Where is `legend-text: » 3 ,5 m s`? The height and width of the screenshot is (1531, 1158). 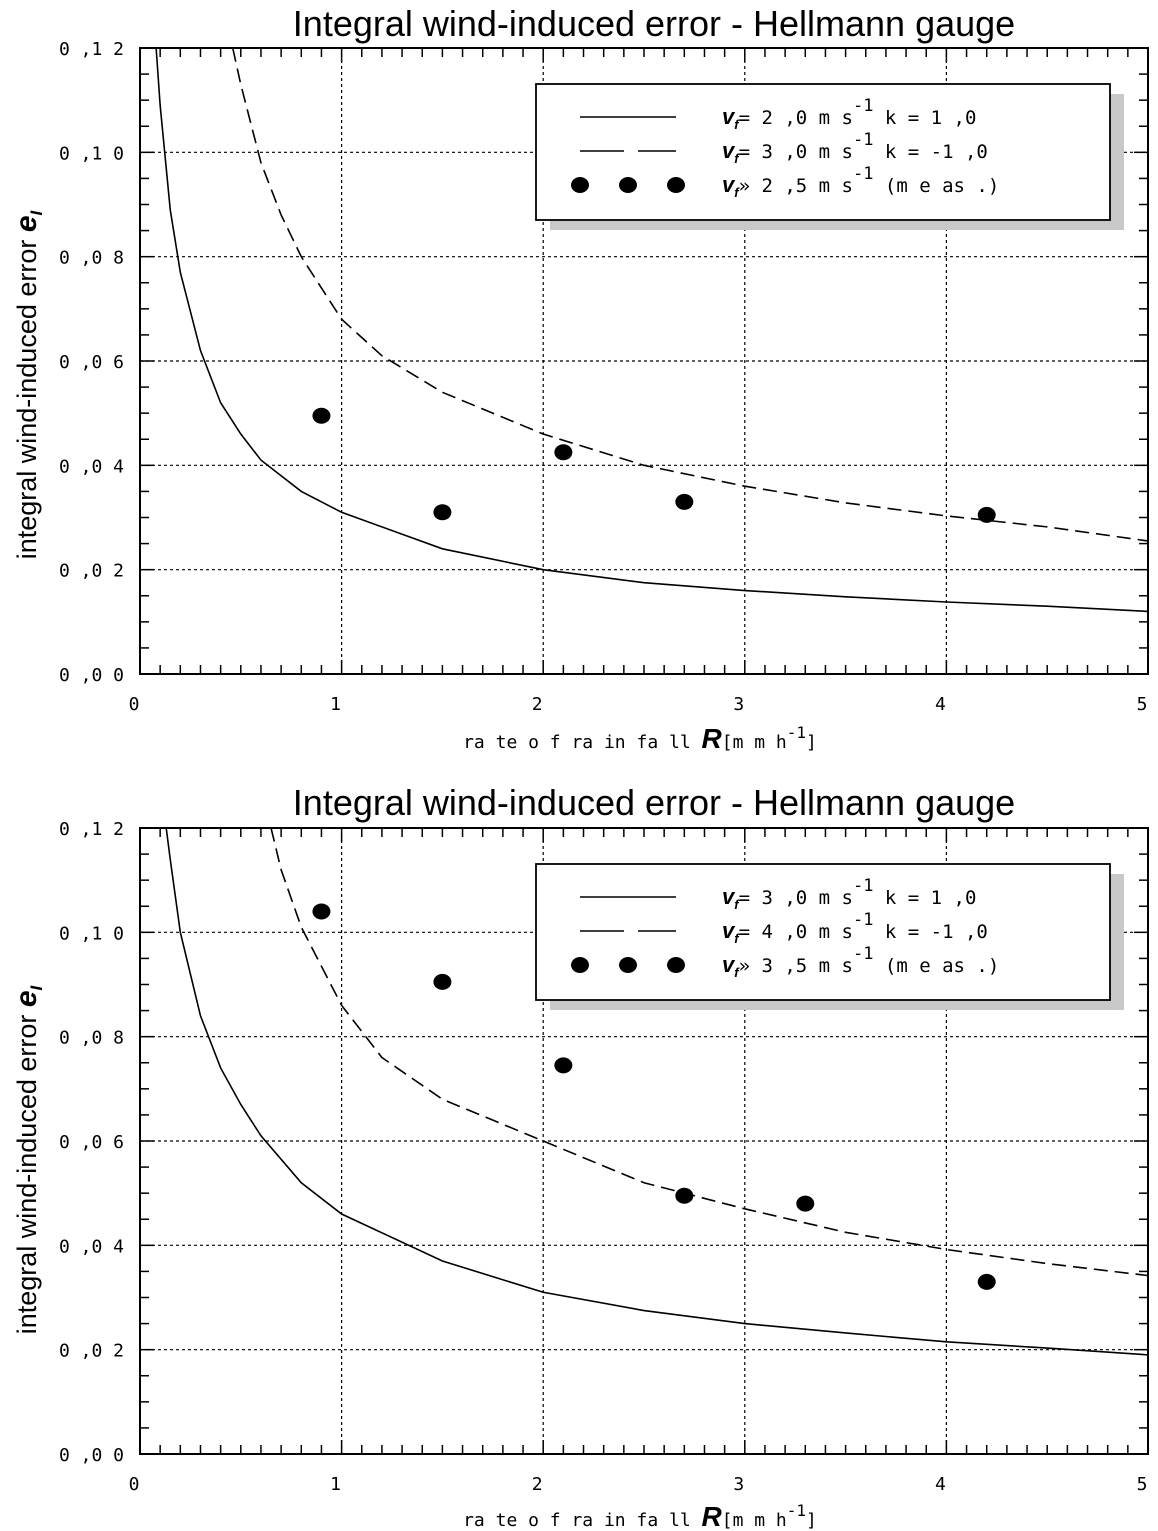 legend-text: » 3 ,5 m s is located at coordinates (796, 966).